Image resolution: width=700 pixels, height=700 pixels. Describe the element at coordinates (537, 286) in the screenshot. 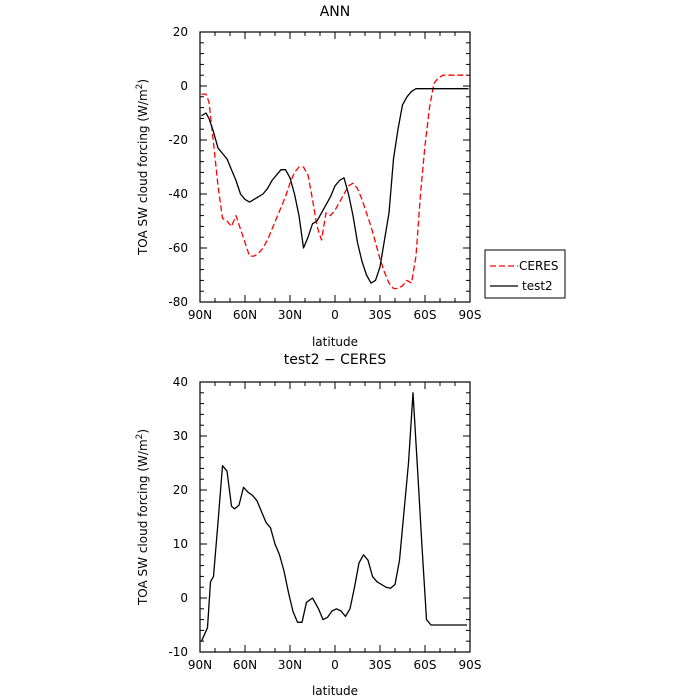

I see `legend-test2-label: test2` at that location.